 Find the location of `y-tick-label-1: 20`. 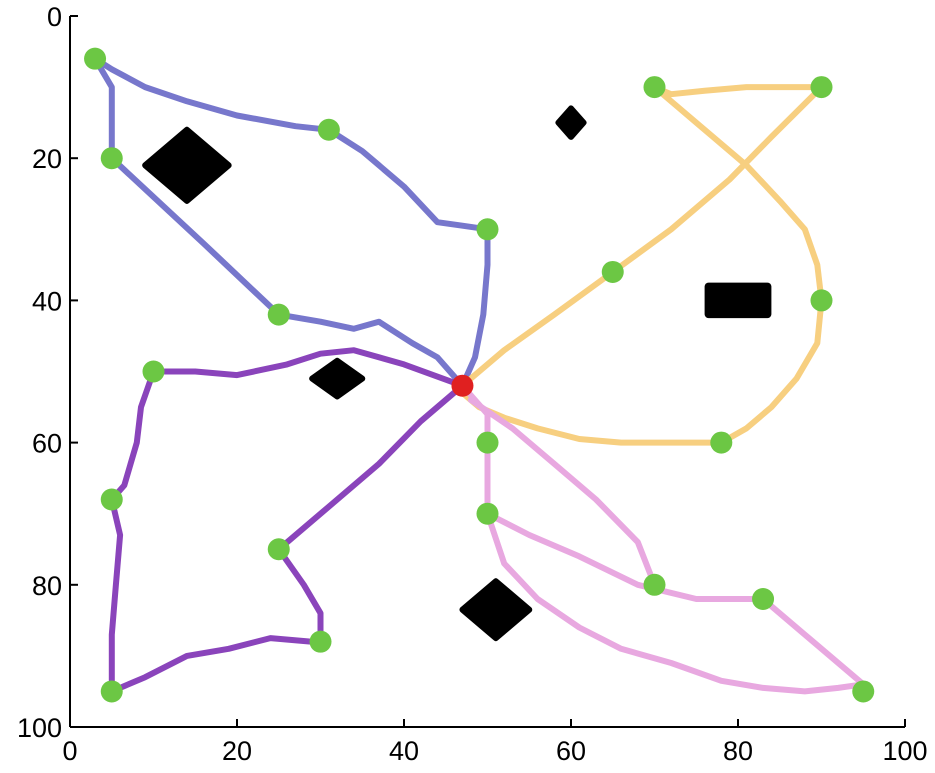

y-tick-label-1: 20 is located at coordinates (47, 159).